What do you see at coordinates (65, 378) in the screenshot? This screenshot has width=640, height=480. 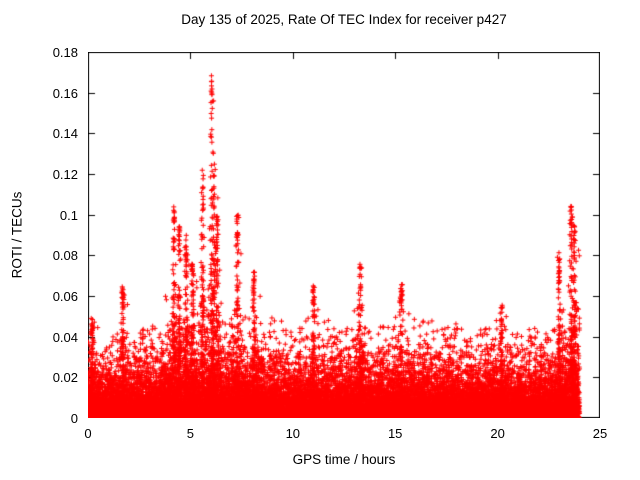 I see `y-tick-label: 0.02` at bounding box center [65, 378].